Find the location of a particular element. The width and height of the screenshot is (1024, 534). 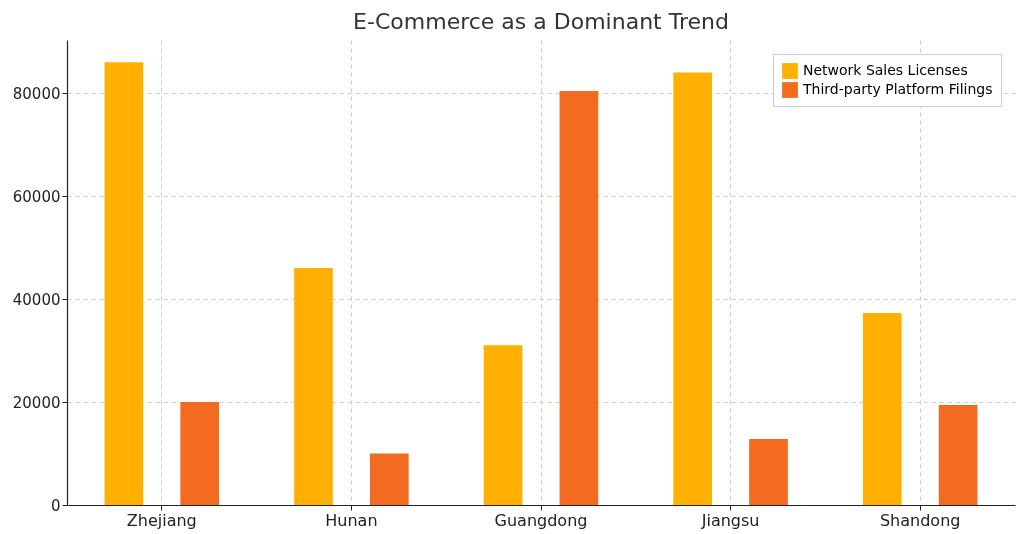

y-tick-label: 40000 is located at coordinates (36, 299).